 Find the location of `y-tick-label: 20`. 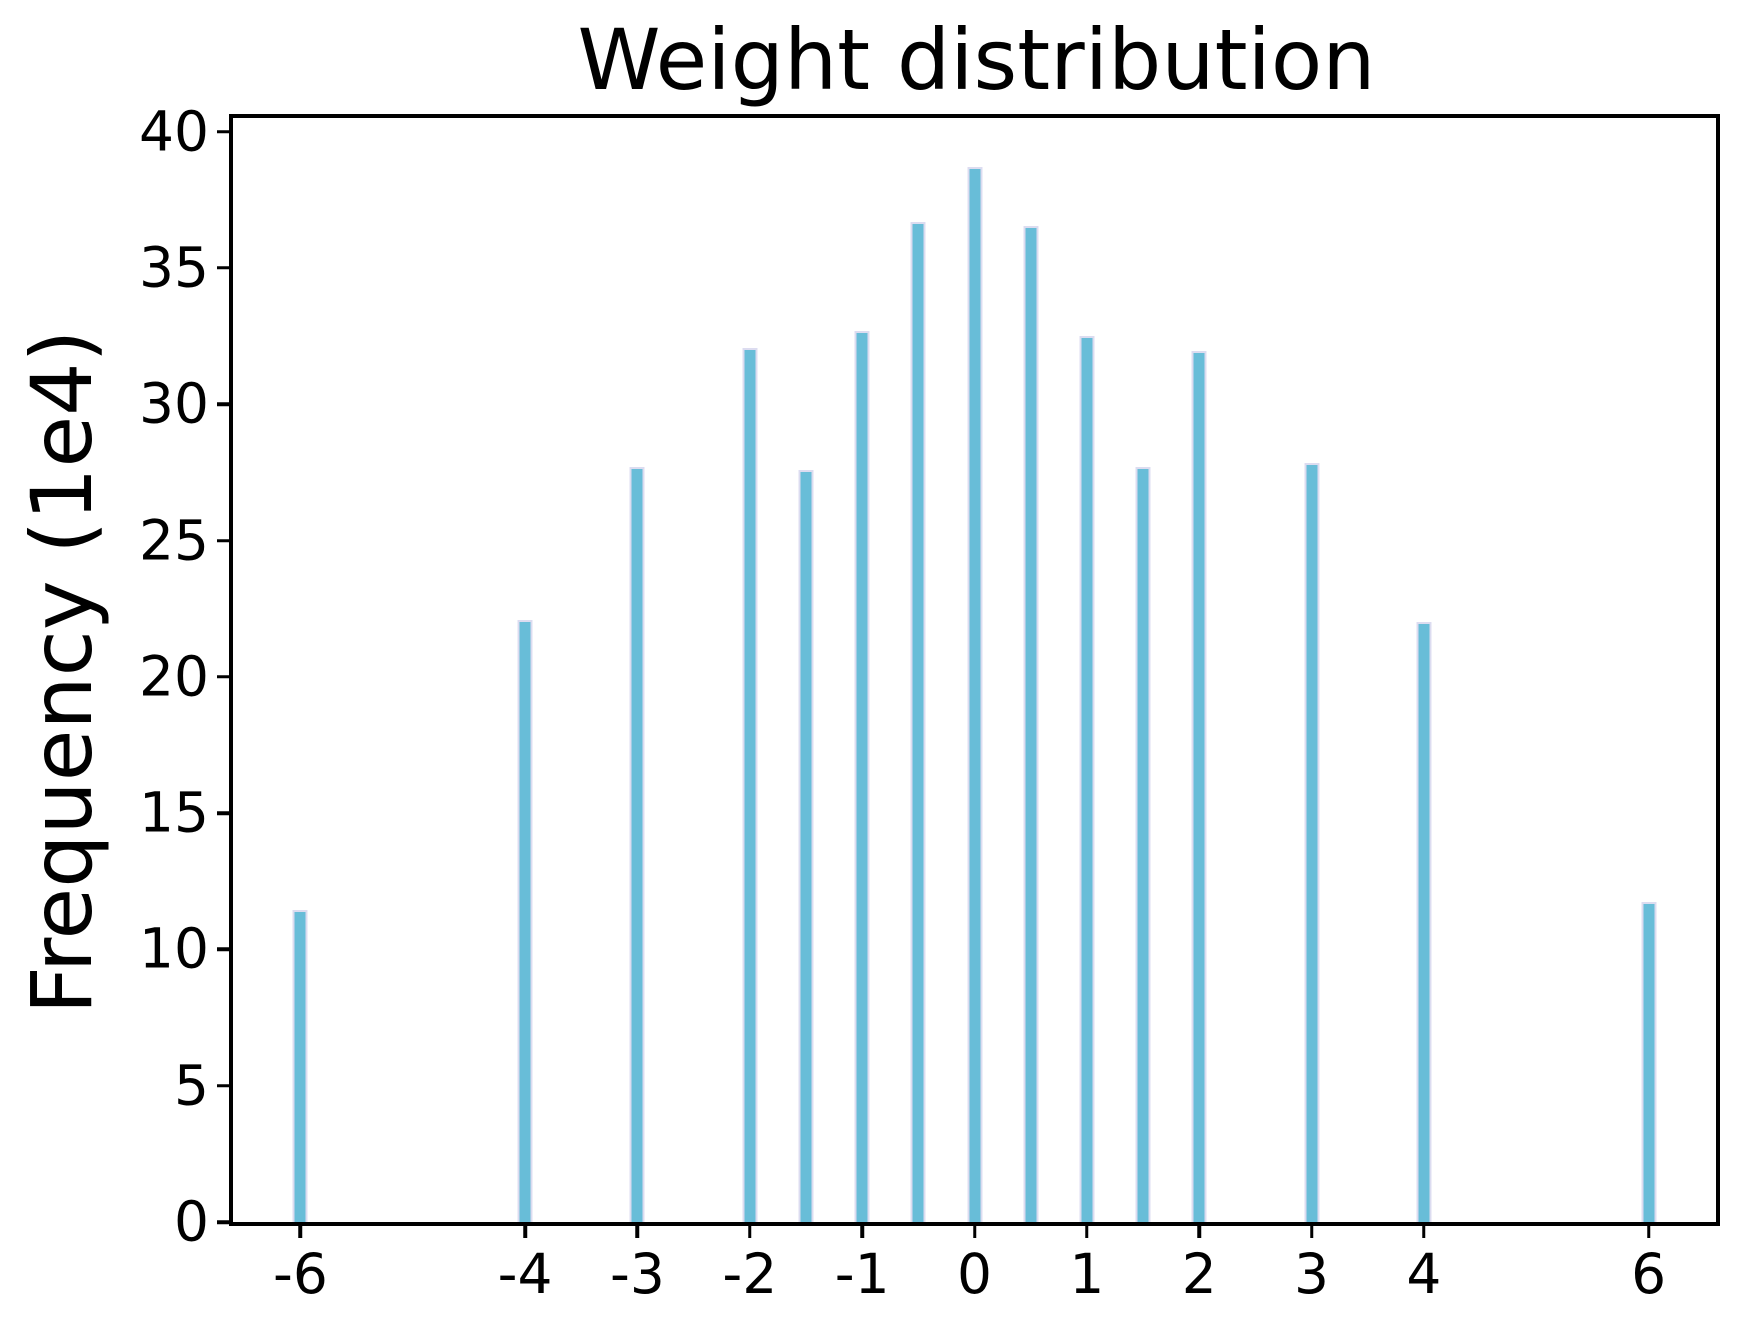

y-tick-label: 20 is located at coordinates (174, 676).